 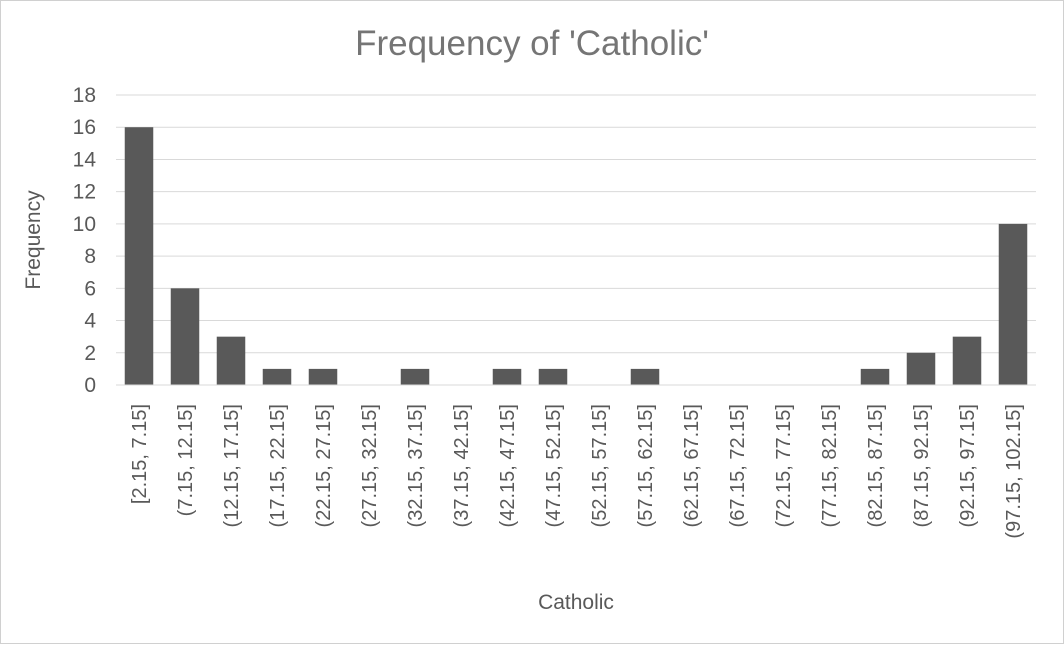 What do you see at coordinates (232, 465) in the screenshot?
I see `x-tick-label: (12.15, 17.15]` at bounding box center [232, 465].